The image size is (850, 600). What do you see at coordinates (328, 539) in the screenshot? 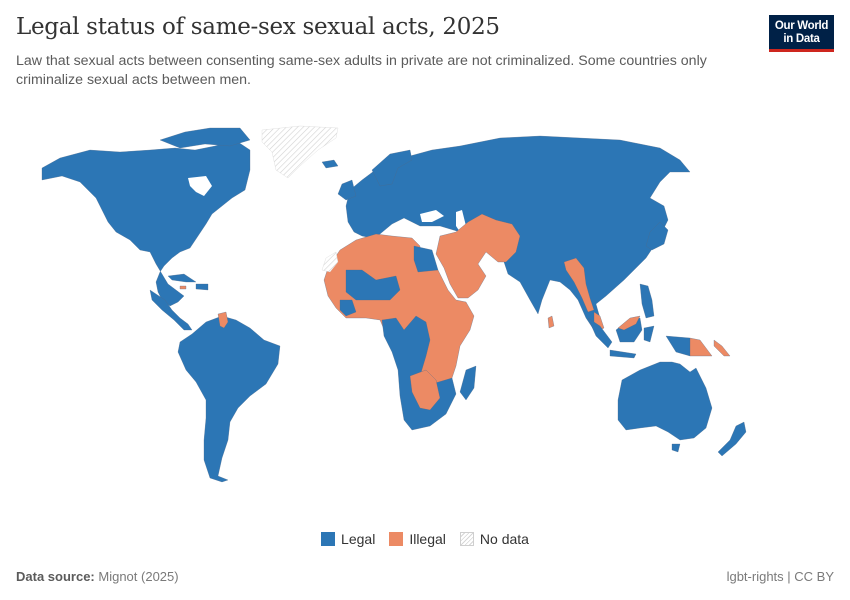
I see `legal-swatch-icon` at bounding box center [328, 539].